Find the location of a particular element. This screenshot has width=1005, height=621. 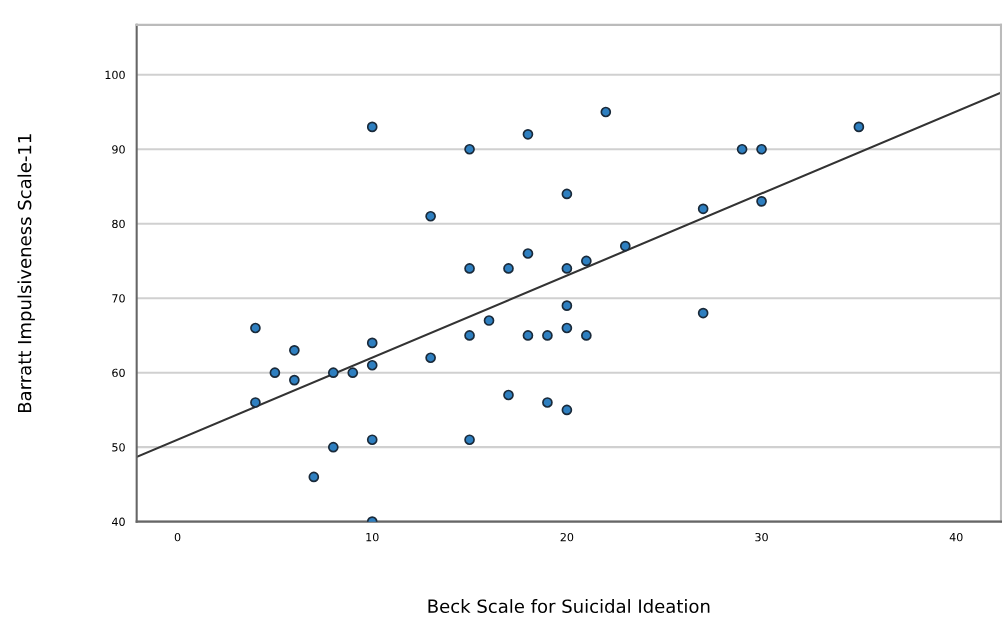

x-axis-title: Beck Scale for Suicidal Ideation is located at coordinates (569, 606).